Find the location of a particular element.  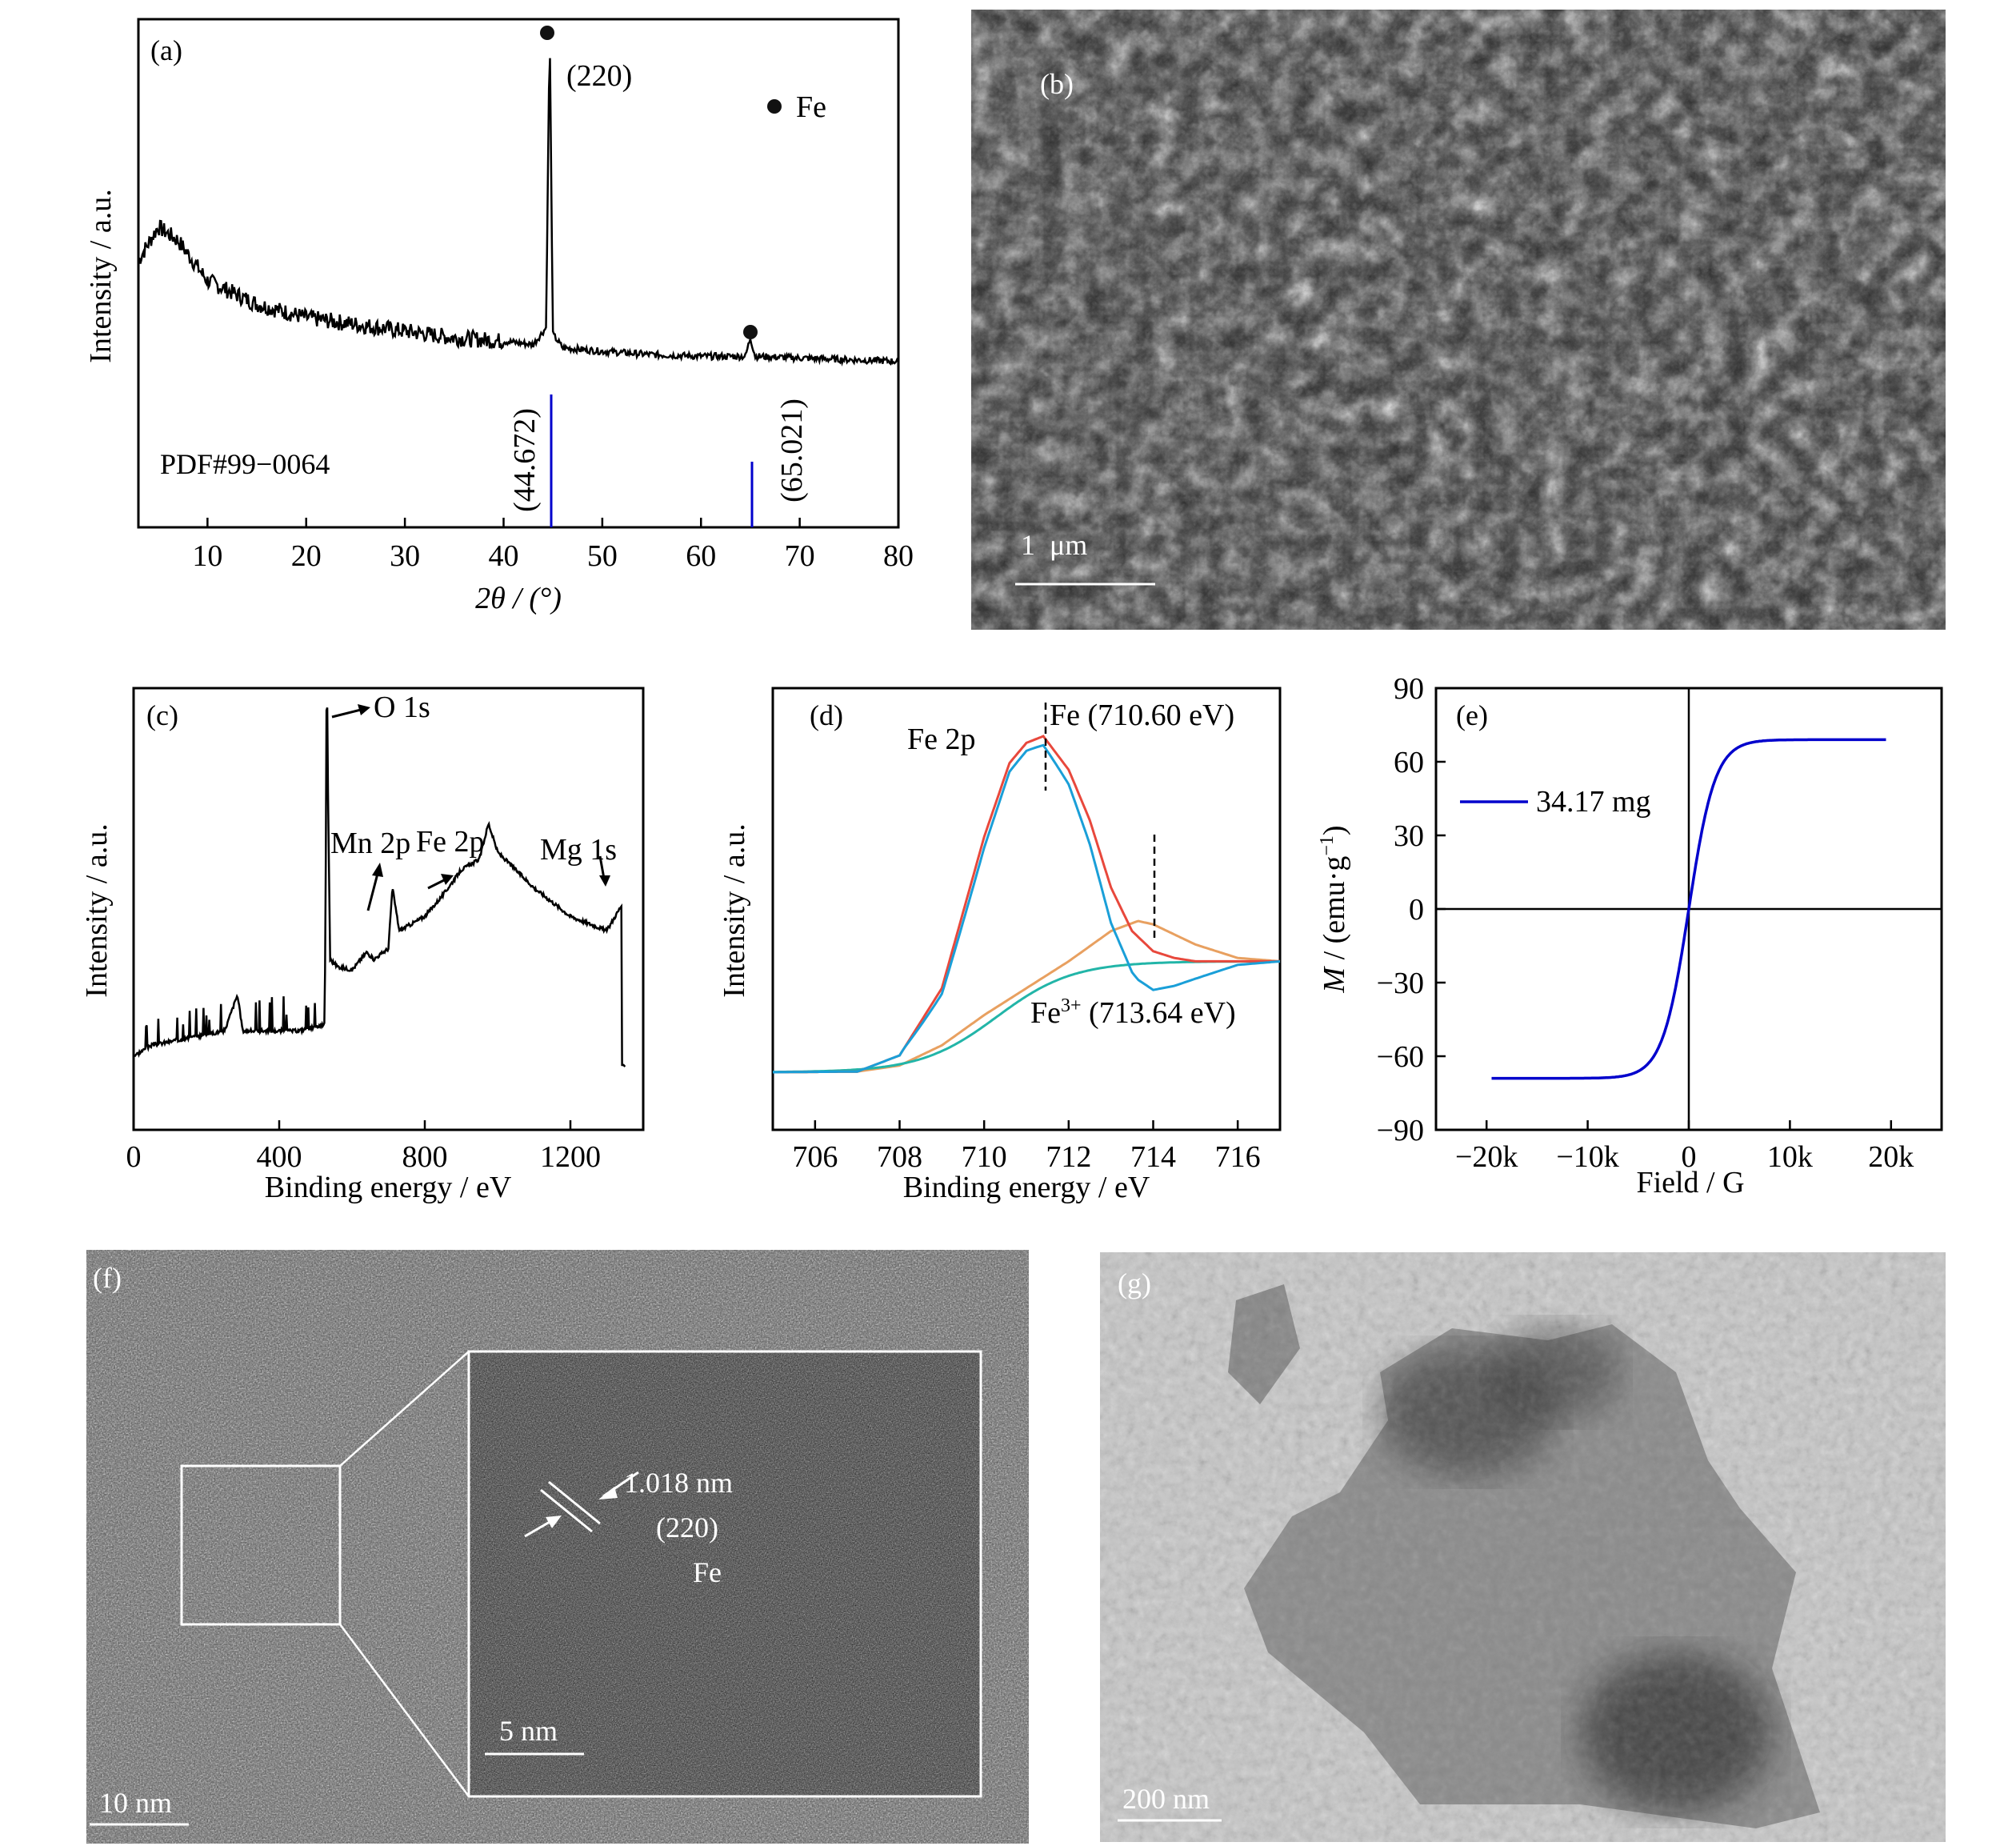

legend-label: Fe is located at coordinates (811, 107).